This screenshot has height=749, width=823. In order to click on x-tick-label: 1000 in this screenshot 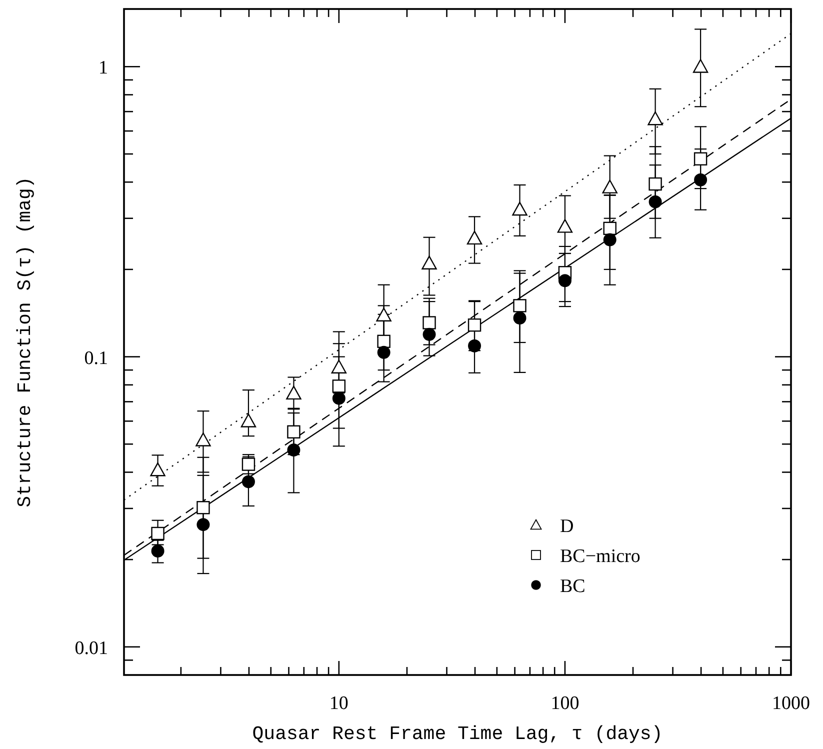, I will do `click(791, 703)`.